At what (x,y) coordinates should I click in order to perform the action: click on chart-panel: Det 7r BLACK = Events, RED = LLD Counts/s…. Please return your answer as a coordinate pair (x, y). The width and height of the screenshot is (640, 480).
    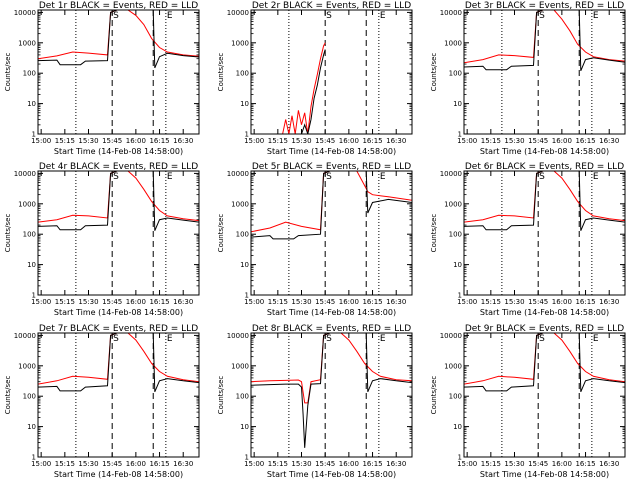
    Looking at the image, I should click on (102, 401).